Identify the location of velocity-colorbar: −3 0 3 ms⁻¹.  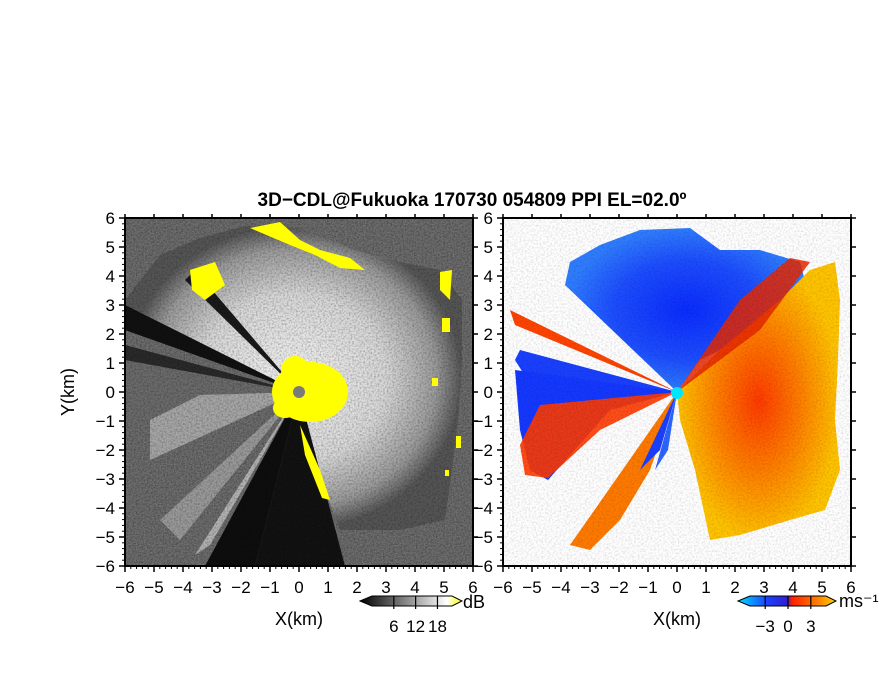
(807, 613).